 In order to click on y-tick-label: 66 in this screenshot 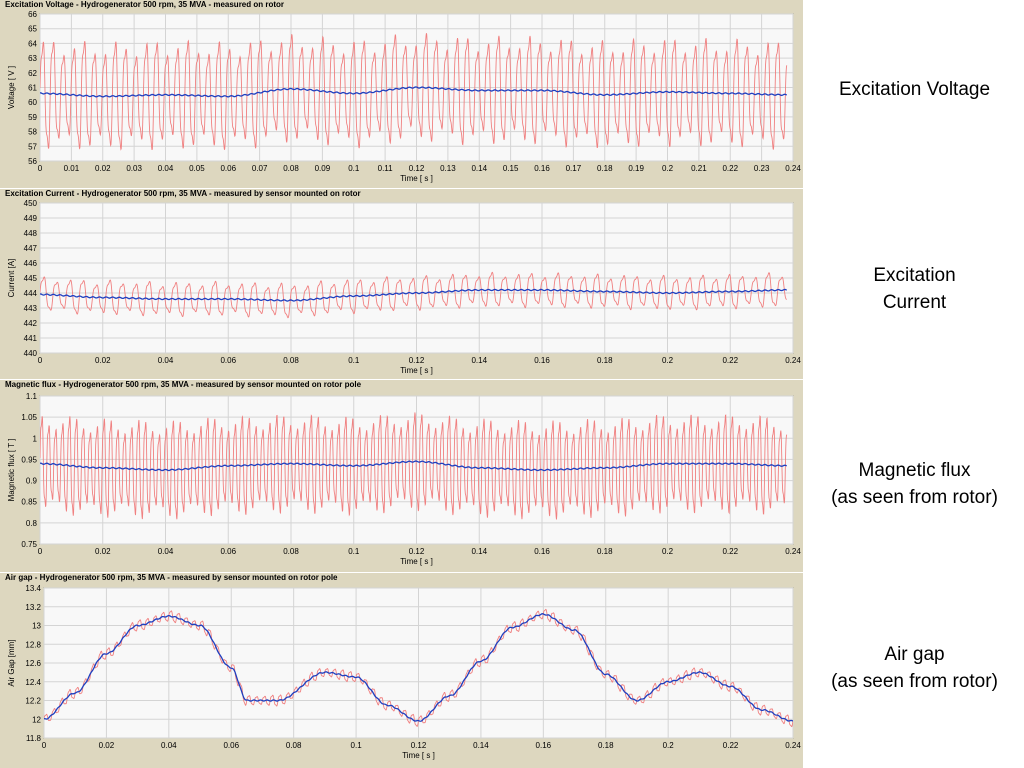, I will do `click(32, 14)`.